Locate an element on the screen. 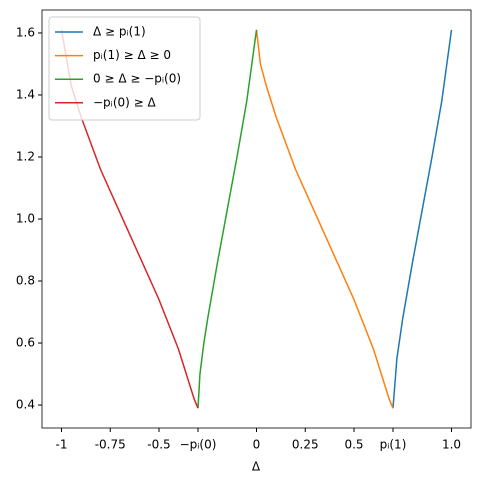 This screenshot has height=485, width=481. y-tick-label: 1.4 is located at coordinates (25, 94).